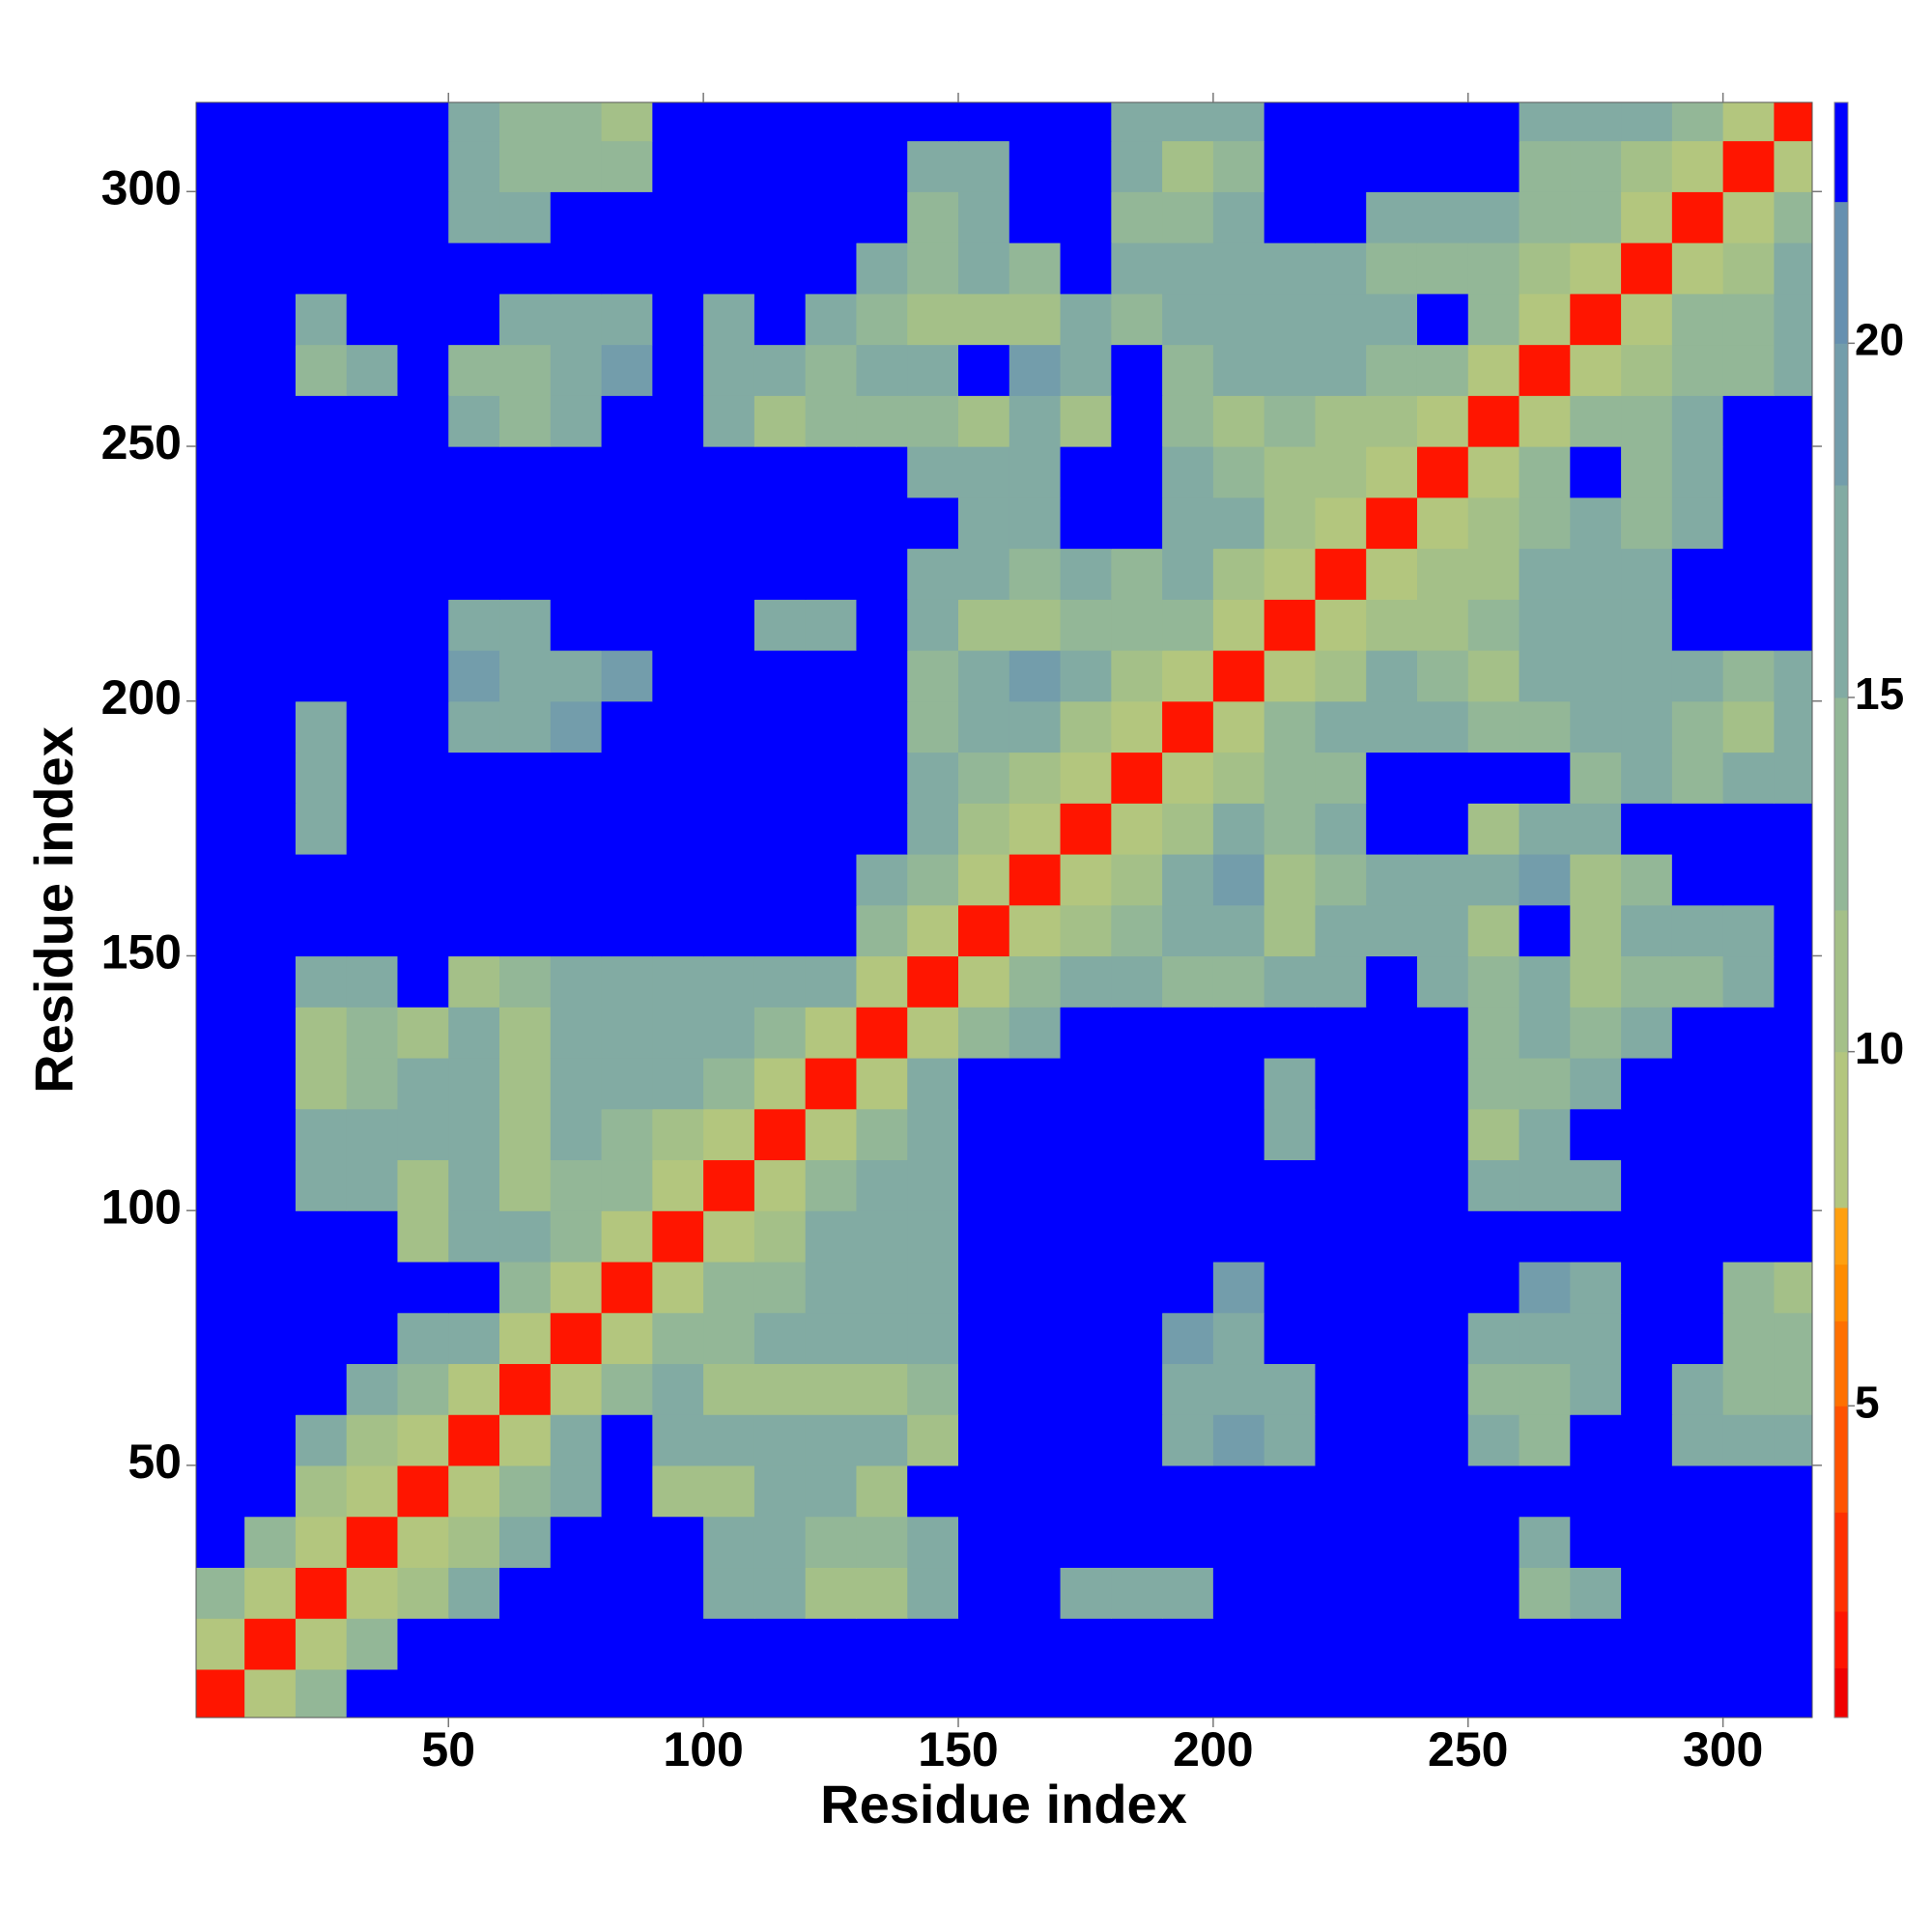  I want to click on colorbar-frame, so click(1841, 910).